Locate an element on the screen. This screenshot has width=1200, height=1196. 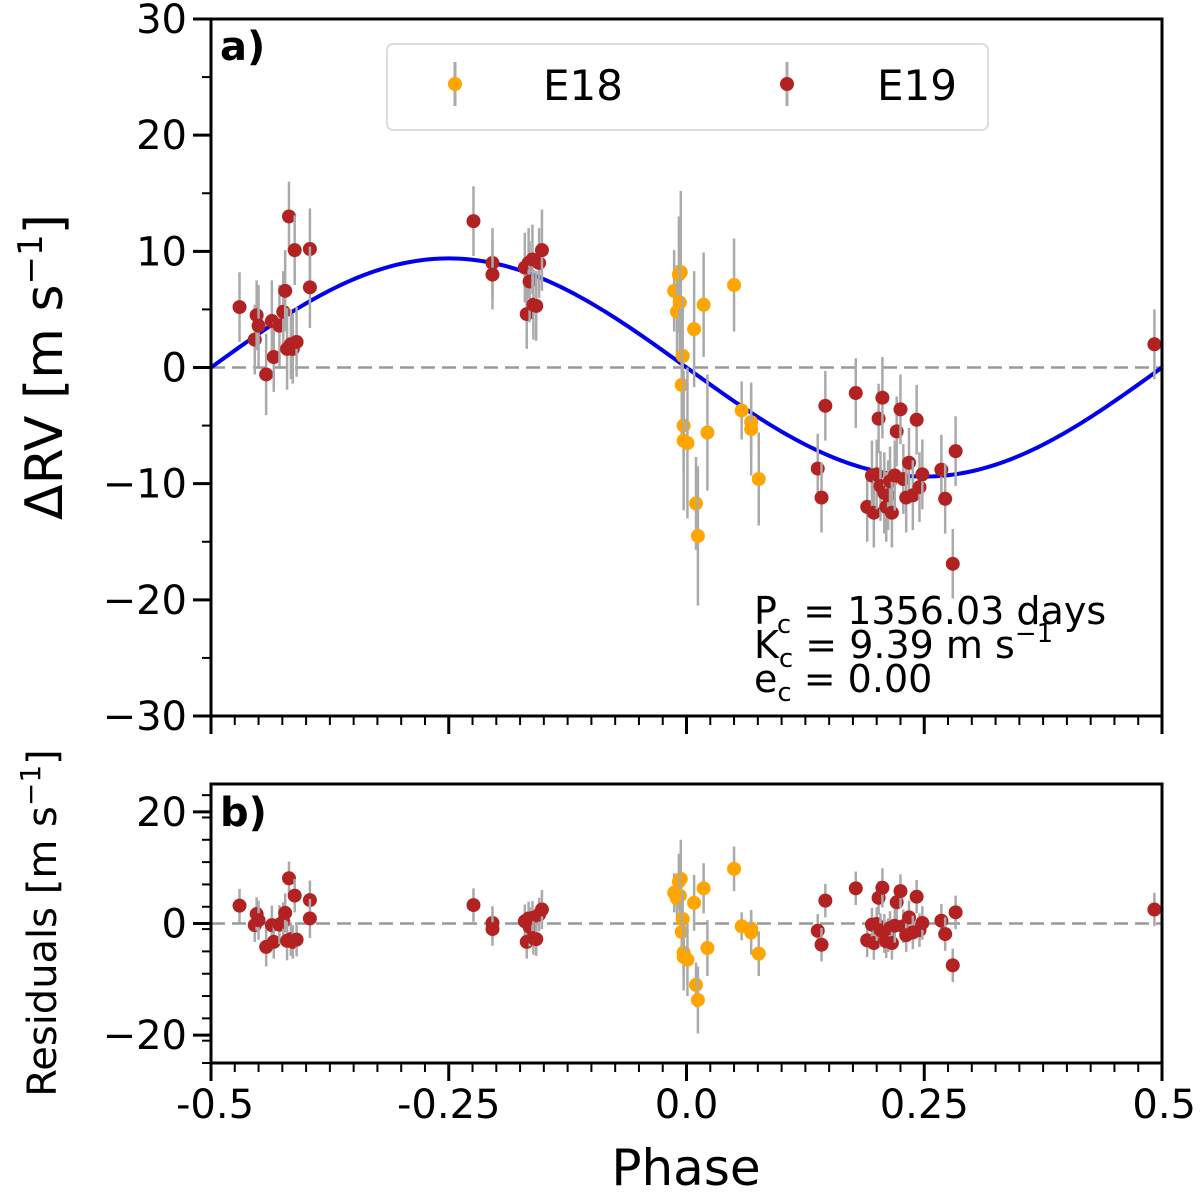
legend-label-e19: E19 is located at coordinates (917, 85).